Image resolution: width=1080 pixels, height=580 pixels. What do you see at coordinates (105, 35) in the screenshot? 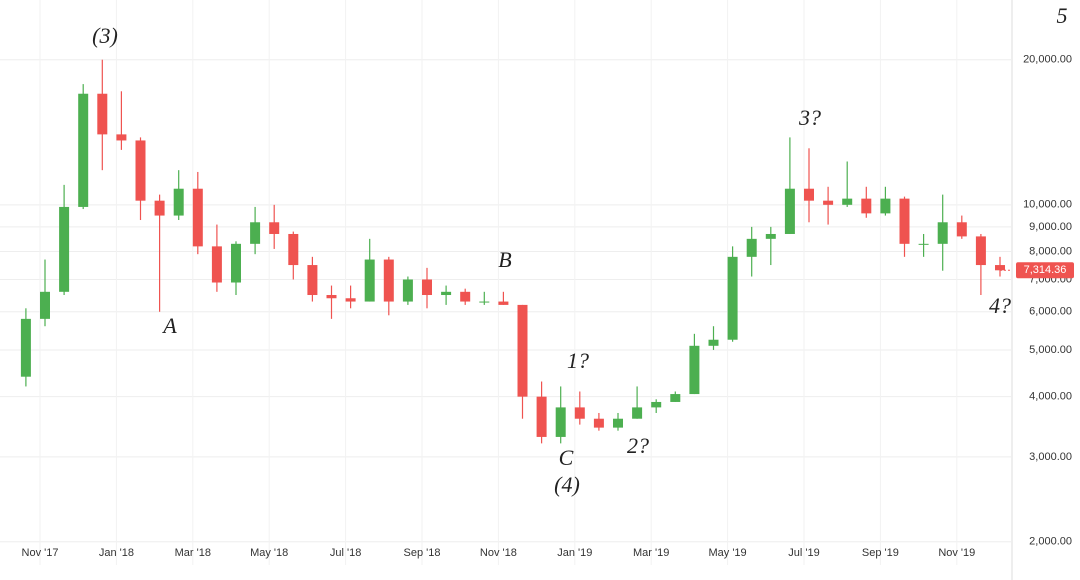
I see `annotation: (3)` at bounding box center [105, 35].